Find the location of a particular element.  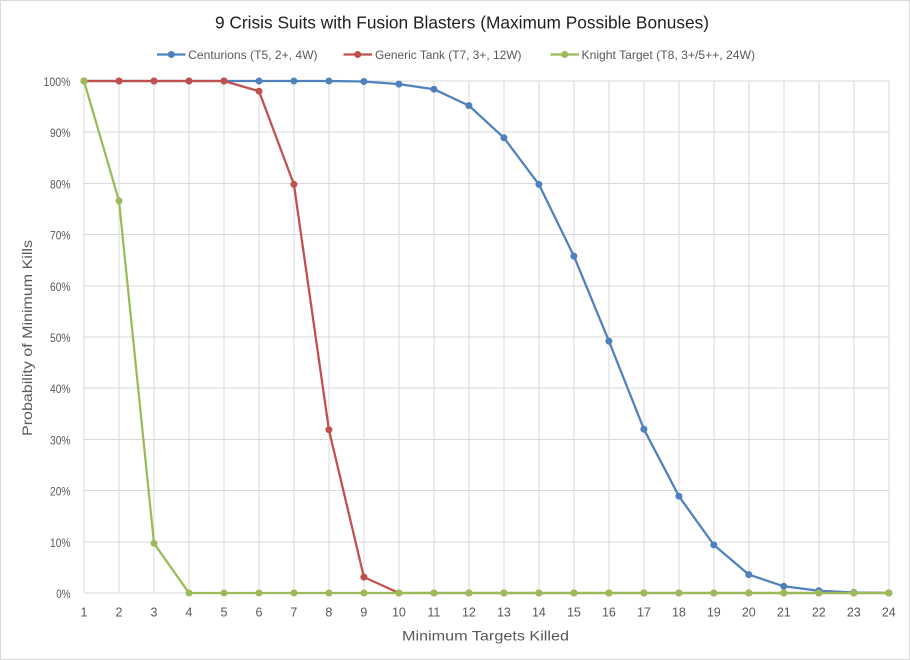

svg-text: 13 is located at coordinates (504, 612).